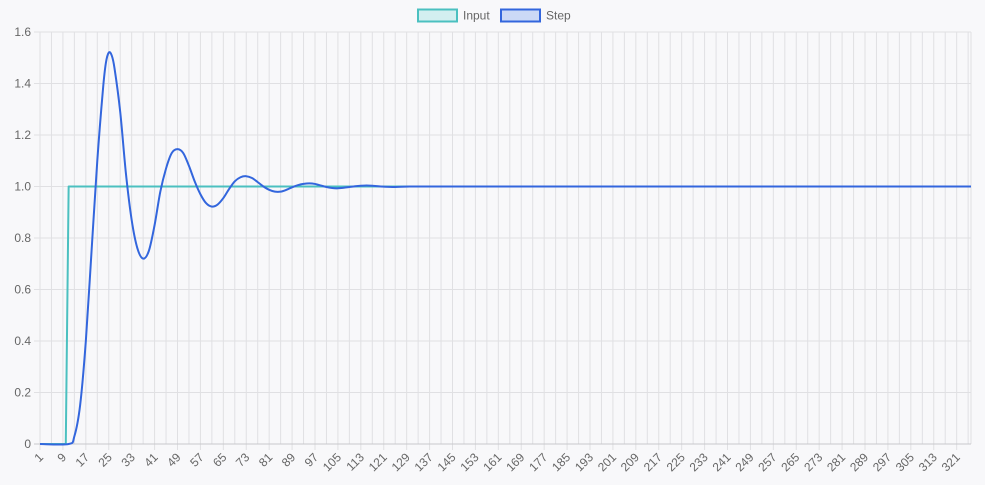  What do you see at coordinates (289, 460) in the screenshot?
I see `x-tick-label: 89` at bounding box center [289, 460].